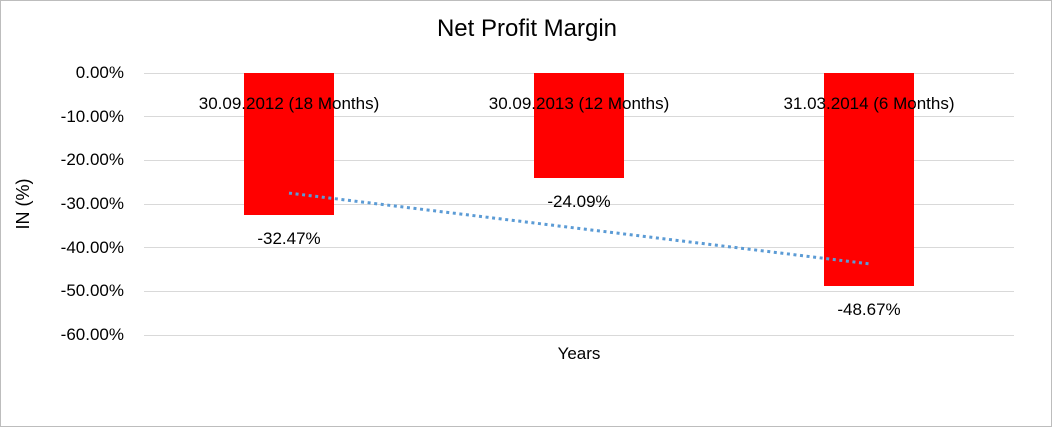  I want to click on data-label: -24.09%, so click(579, 202).